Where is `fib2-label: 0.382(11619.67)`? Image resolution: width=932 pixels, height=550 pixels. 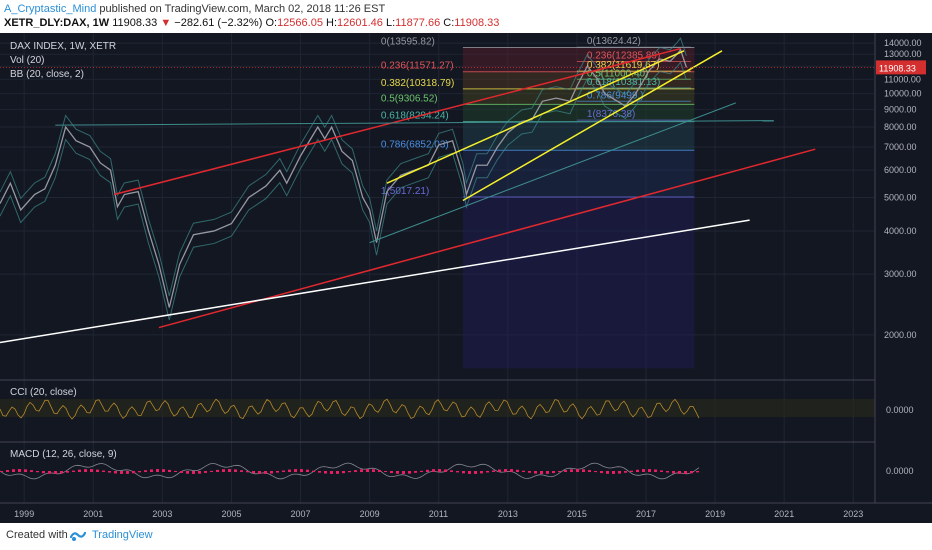 fib2-label: 0.382(11619.67) is located at coordinates (623, 65).